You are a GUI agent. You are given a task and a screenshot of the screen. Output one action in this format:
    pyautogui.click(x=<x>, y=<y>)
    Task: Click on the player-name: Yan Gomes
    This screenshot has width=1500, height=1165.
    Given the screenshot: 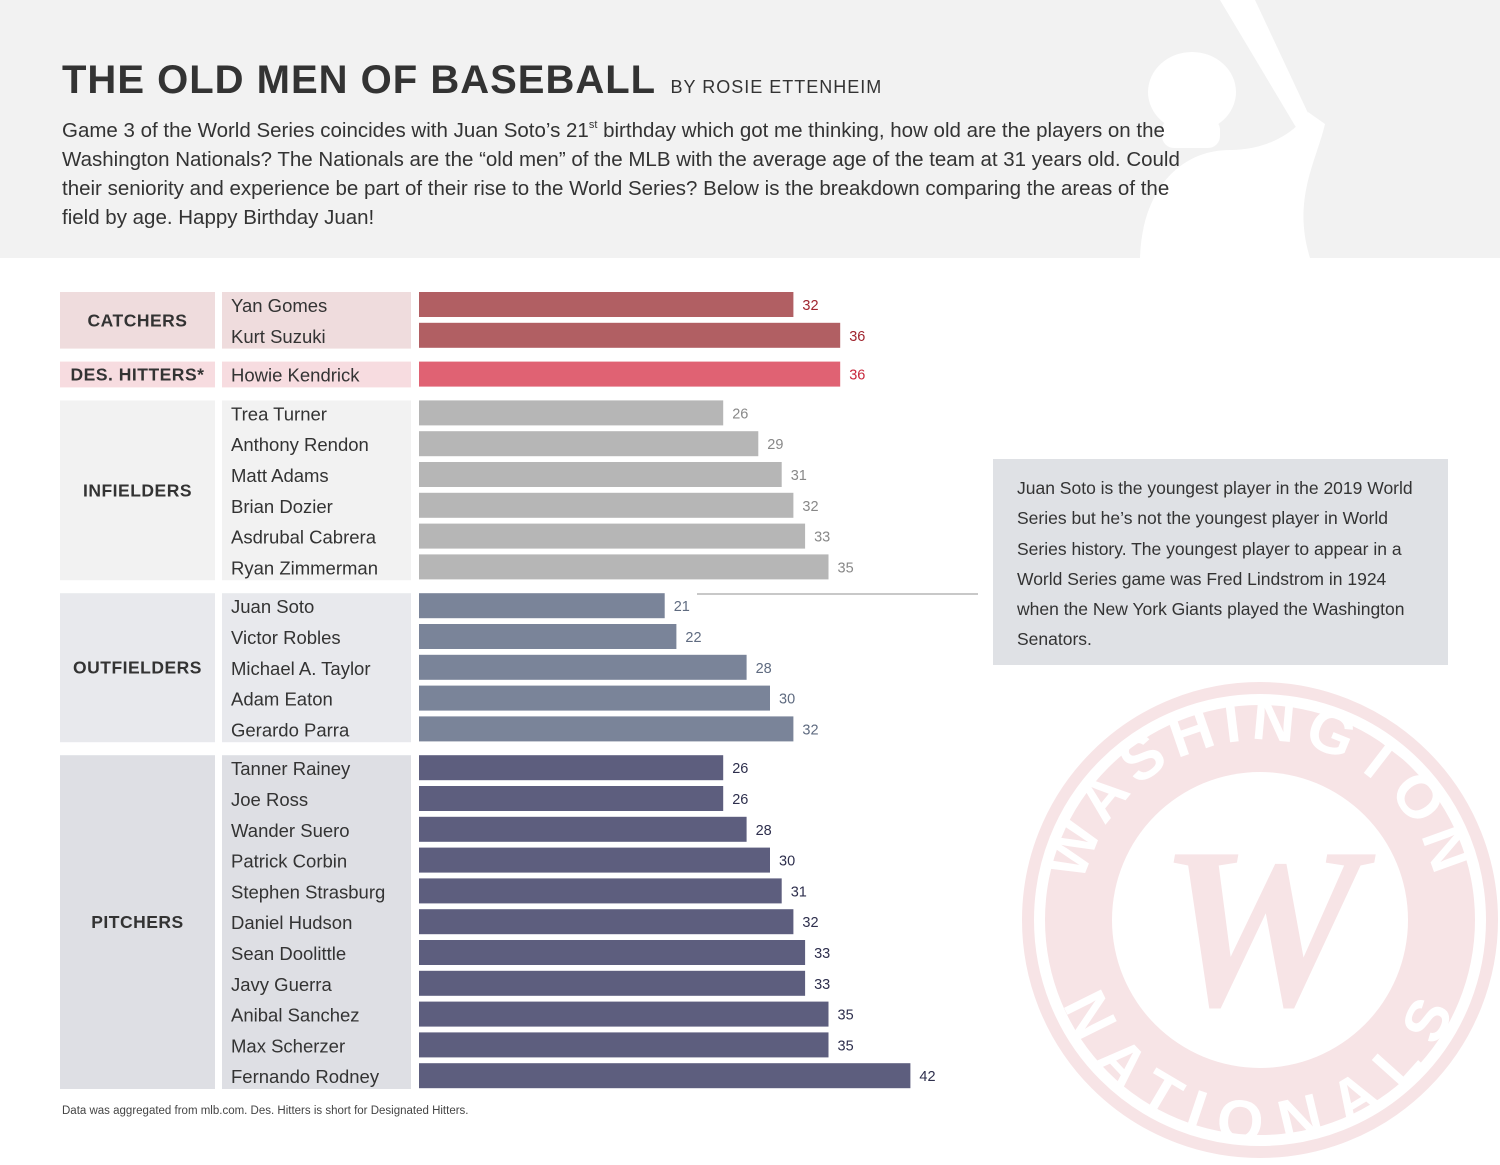 What is the action you would take?
    pyautogui.click(x=279, y=305)
    